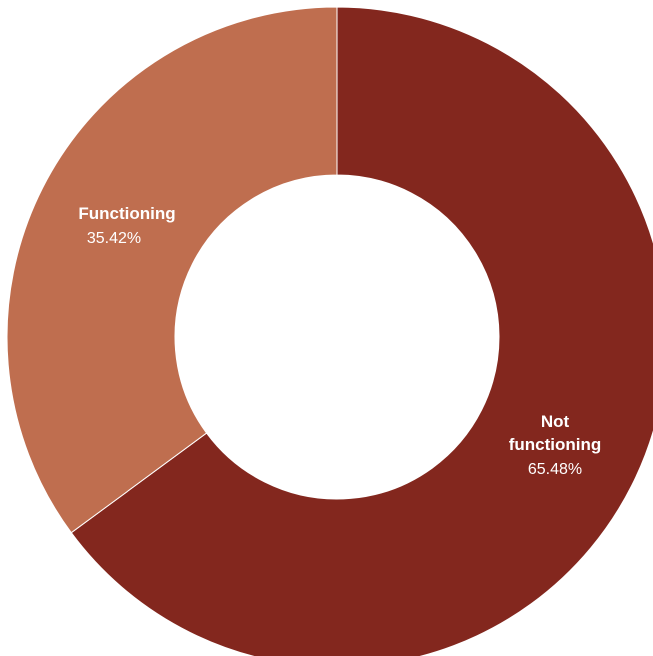 This screenshot has height=656, width=653. I want to click on slice-value-functioning: 35.42%, so click(114, 238).